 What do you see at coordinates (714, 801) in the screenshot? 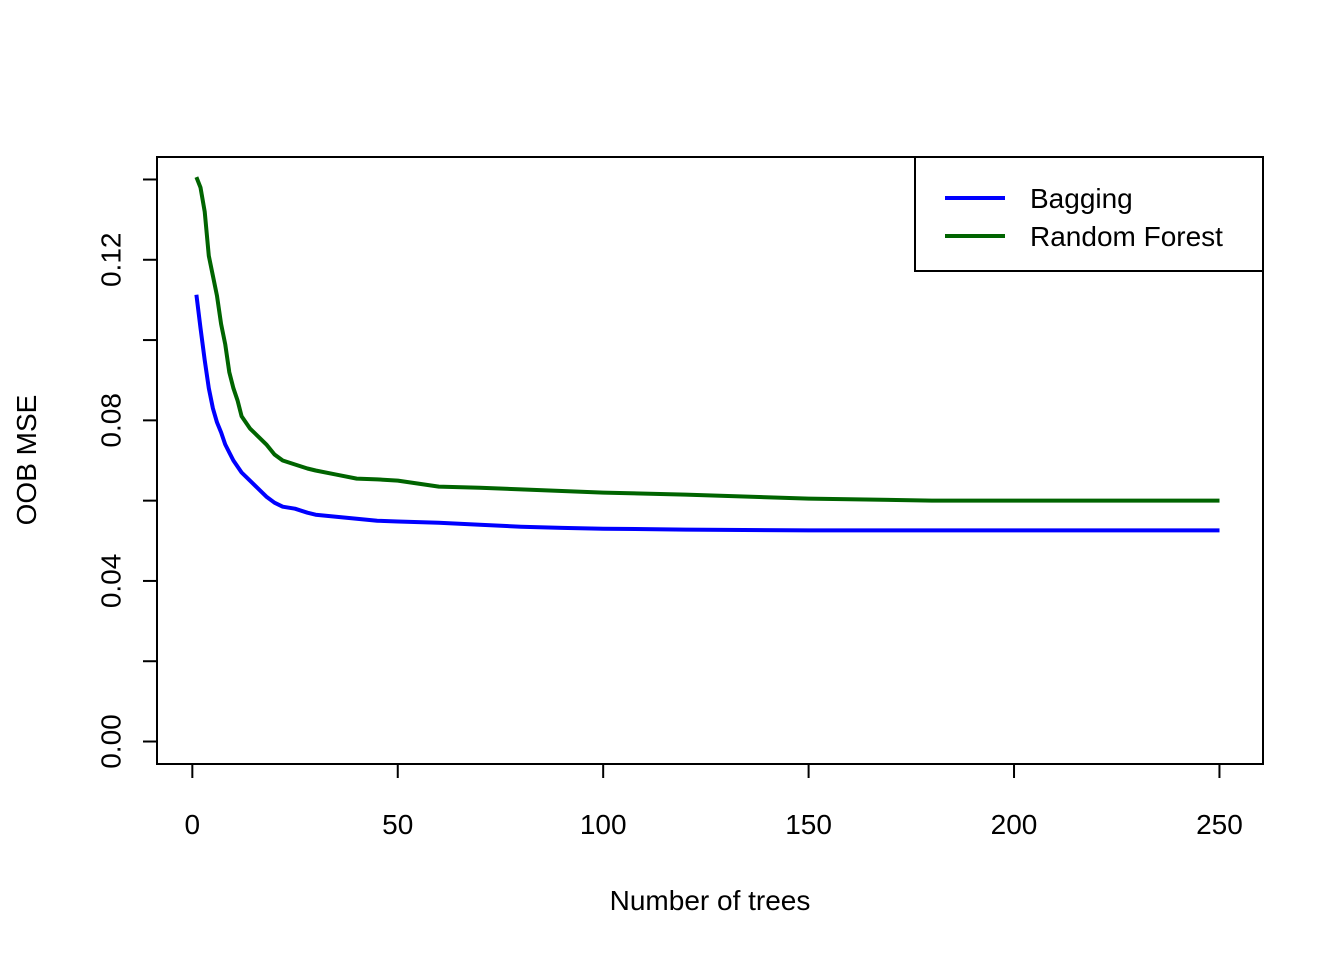
I see `x-axis: 0 50 100 150 200 250` at bounding box center [714, 801].